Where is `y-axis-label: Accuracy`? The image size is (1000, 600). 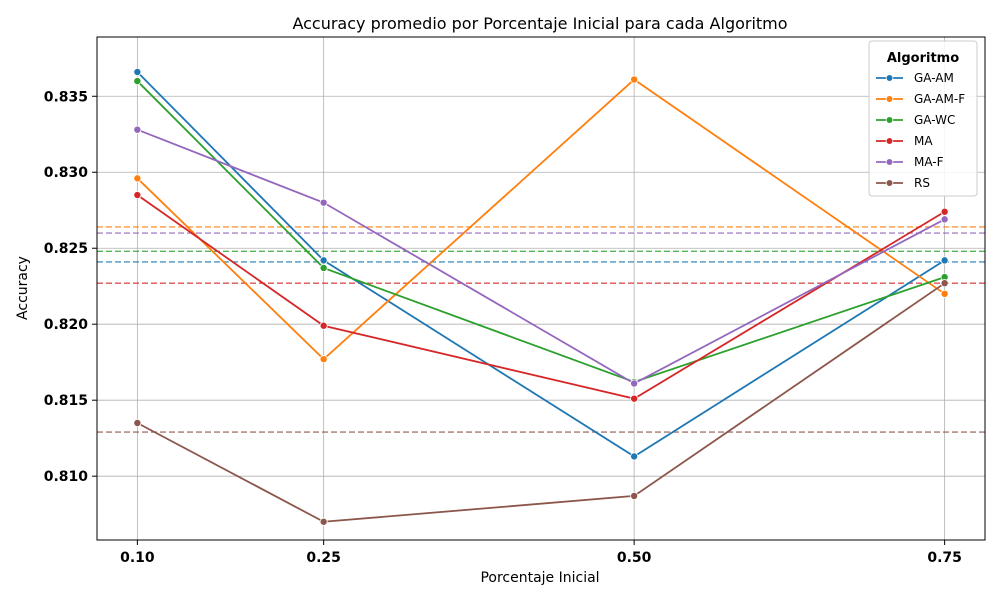 y-axis-label: Accuracy is located at coordinates (23, 288).